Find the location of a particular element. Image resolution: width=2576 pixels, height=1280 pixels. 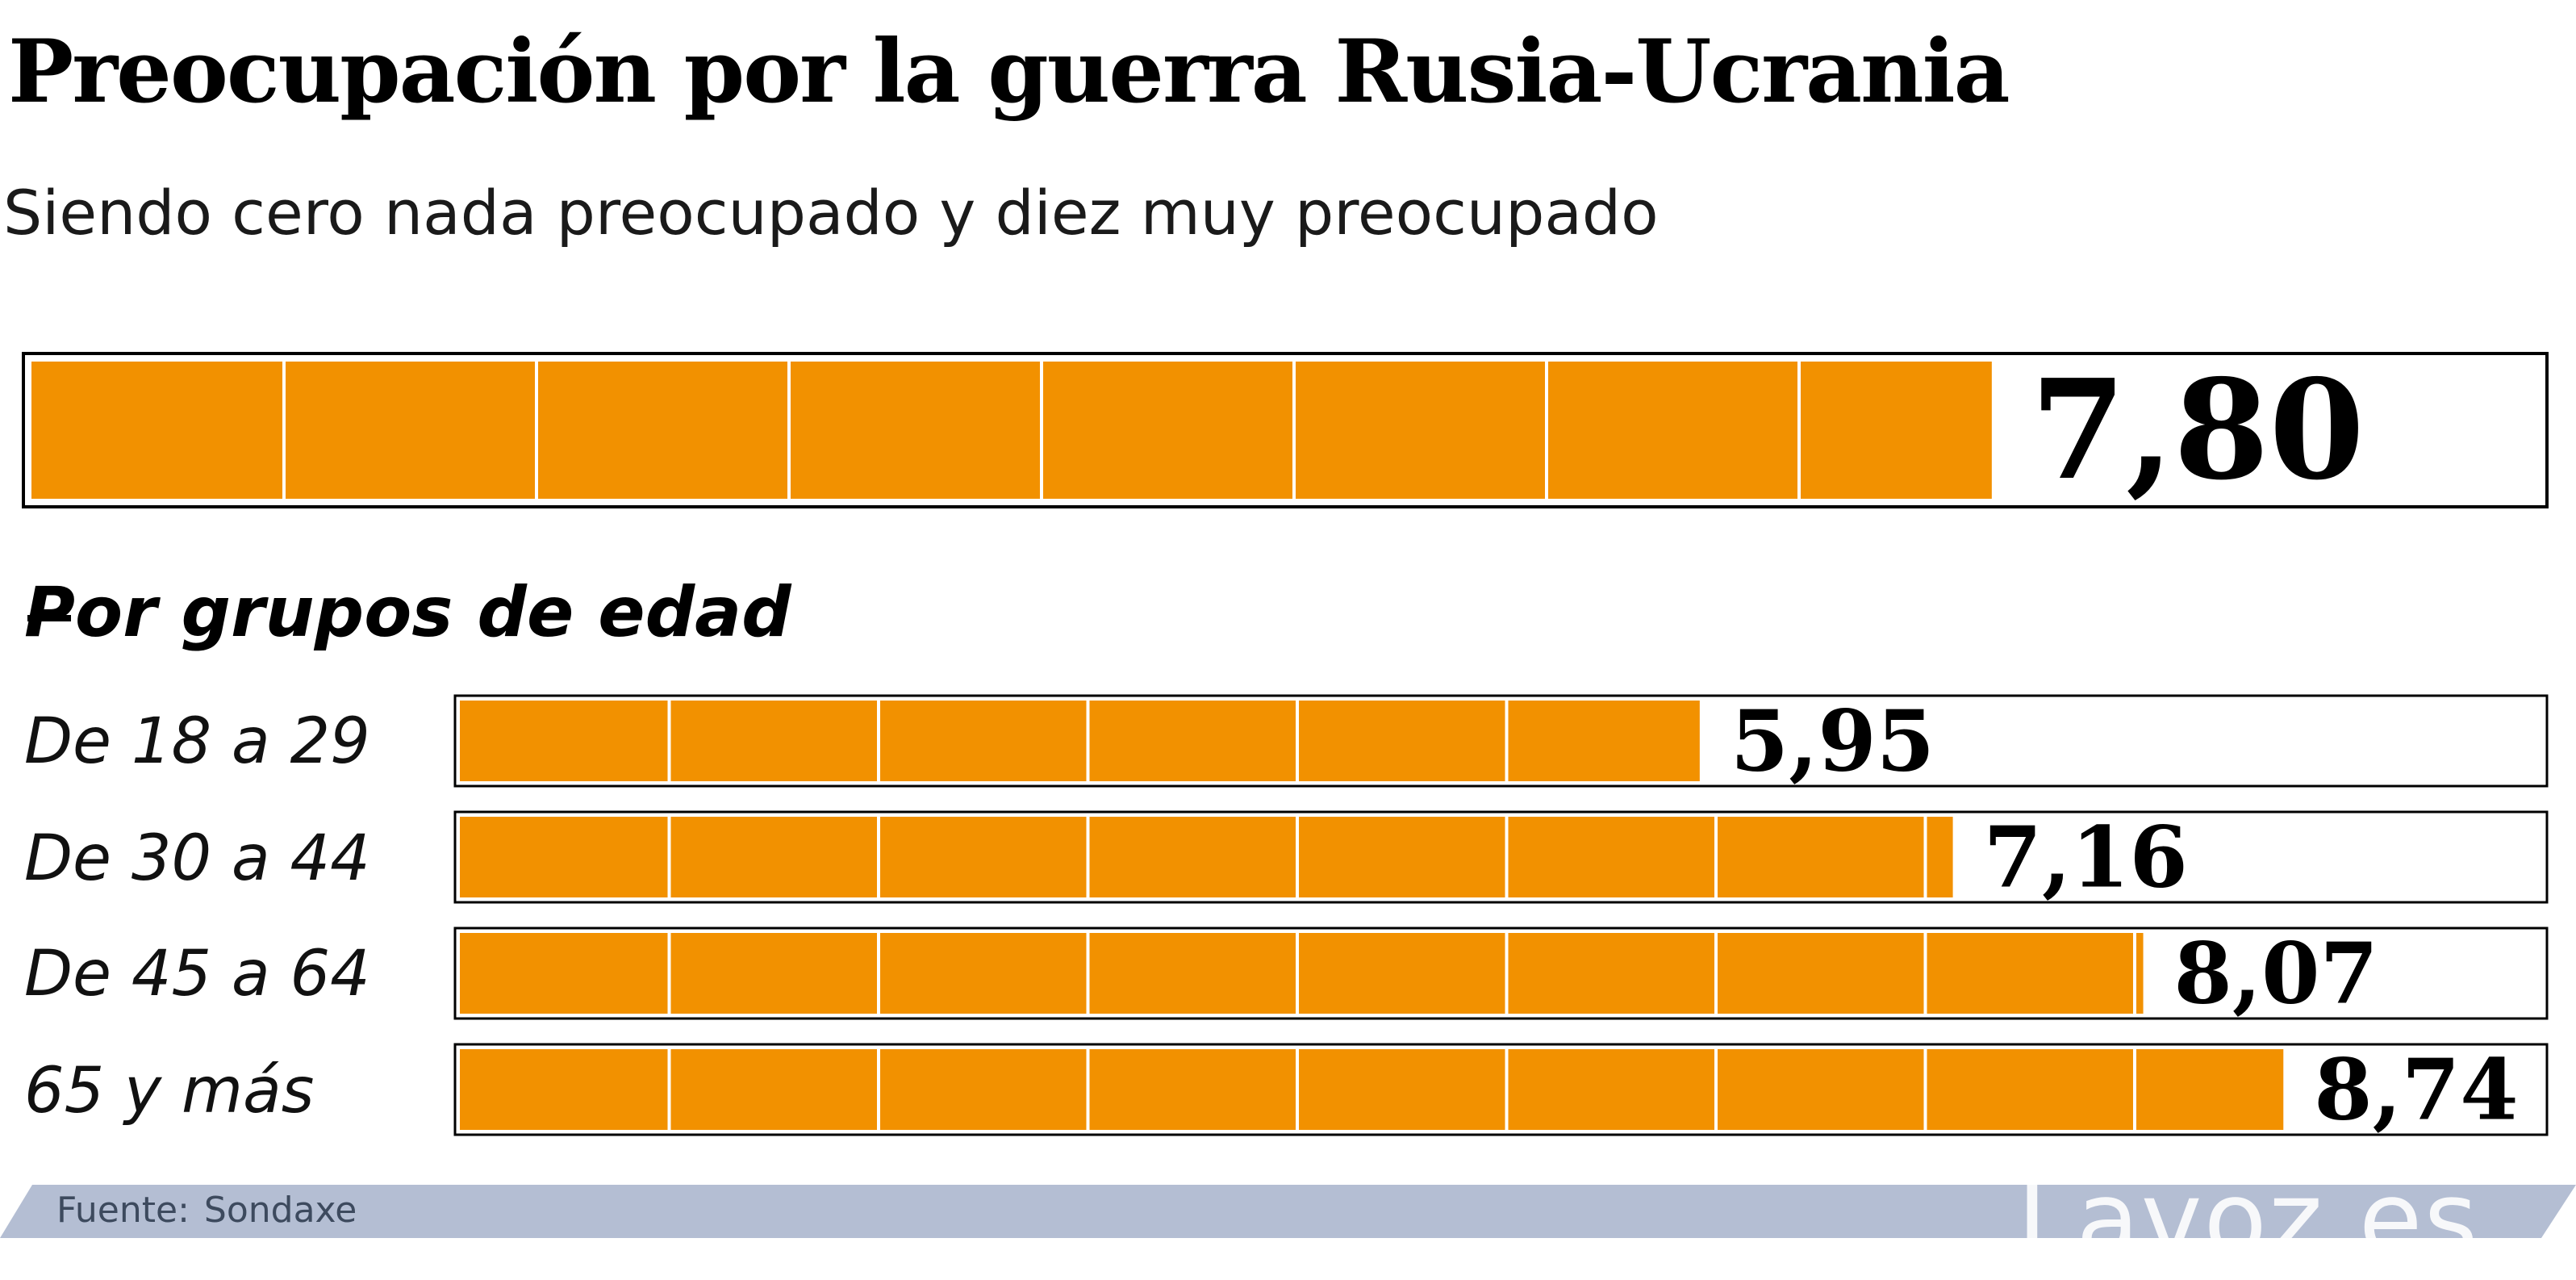

age-bar-0-fill is located at coordinates (1080, 741).